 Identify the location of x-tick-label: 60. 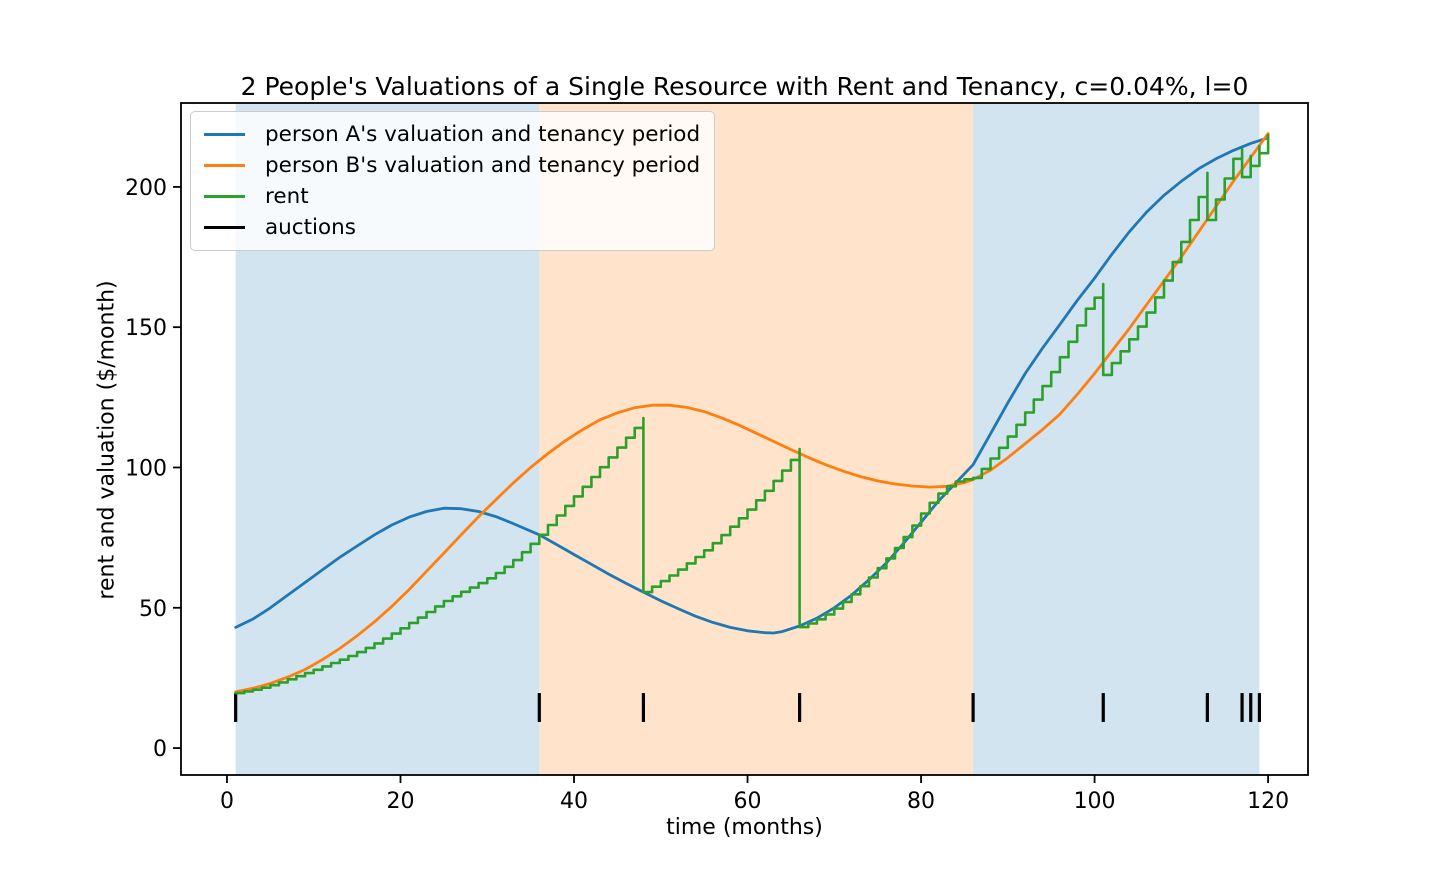
(748, 801).